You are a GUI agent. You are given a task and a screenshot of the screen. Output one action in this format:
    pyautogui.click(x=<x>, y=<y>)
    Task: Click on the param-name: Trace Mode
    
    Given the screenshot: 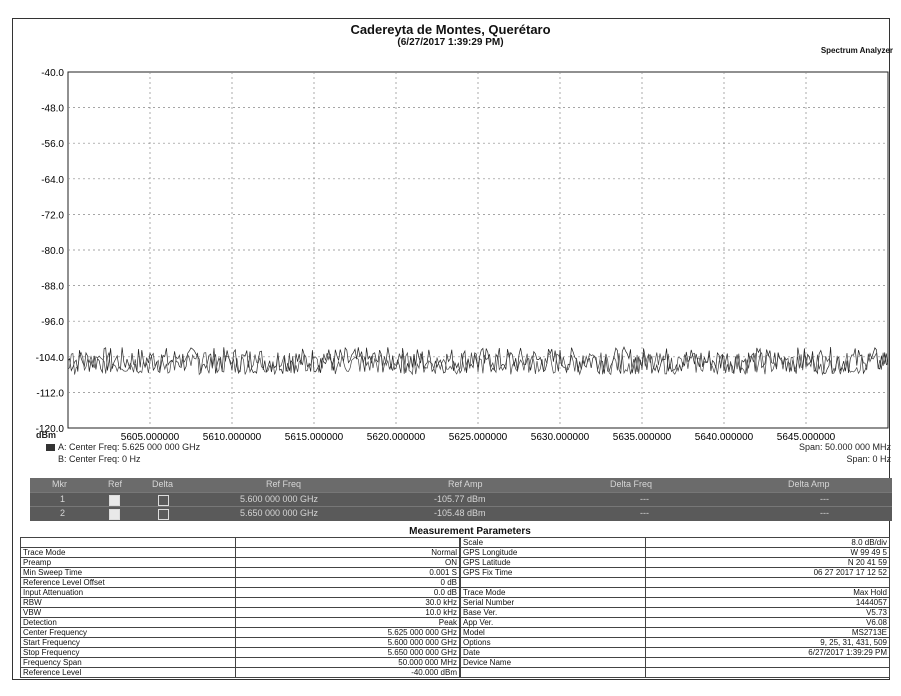 What is the action you would take?
    pyautogui.click(x=553, y=592)
    